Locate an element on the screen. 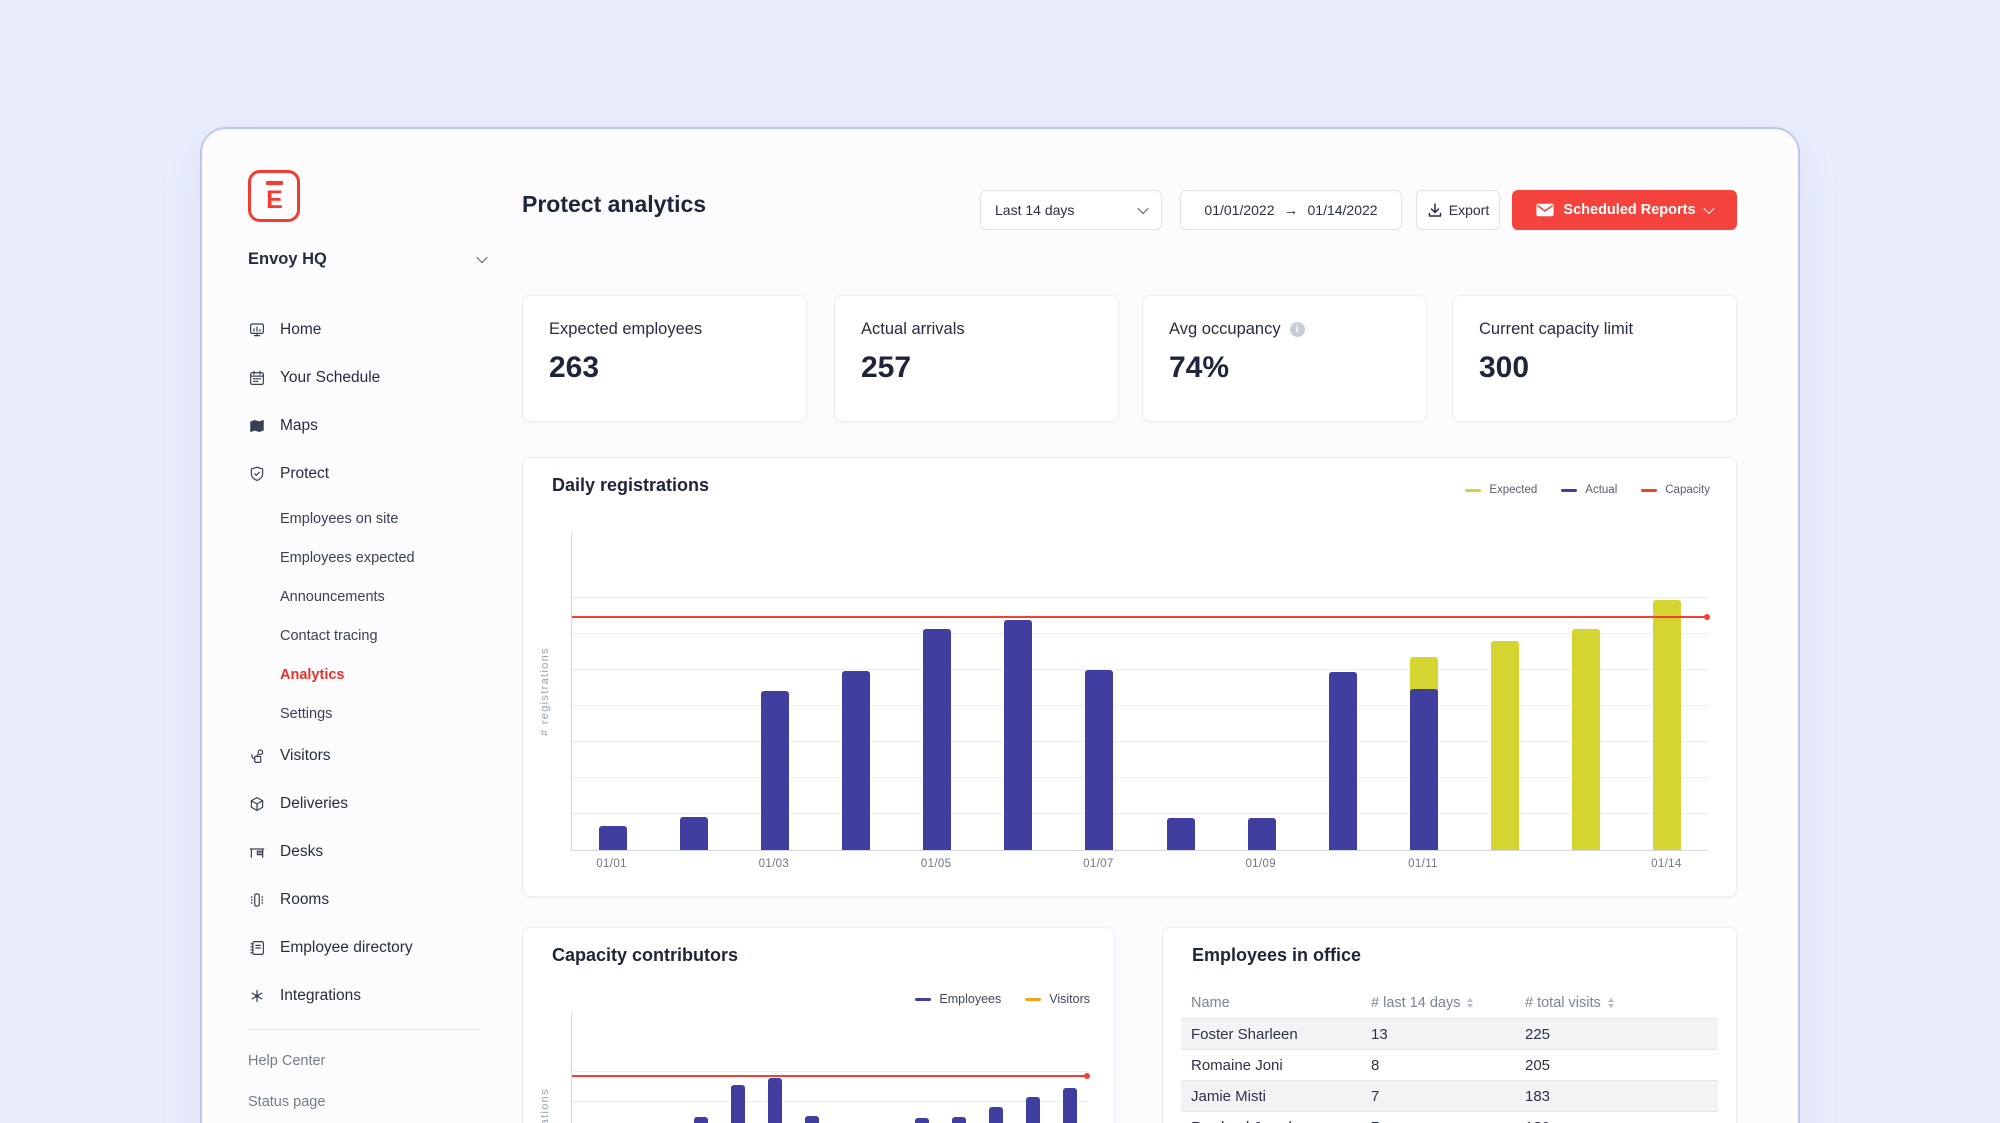  download-icon is located at coordinates (1435, 210).